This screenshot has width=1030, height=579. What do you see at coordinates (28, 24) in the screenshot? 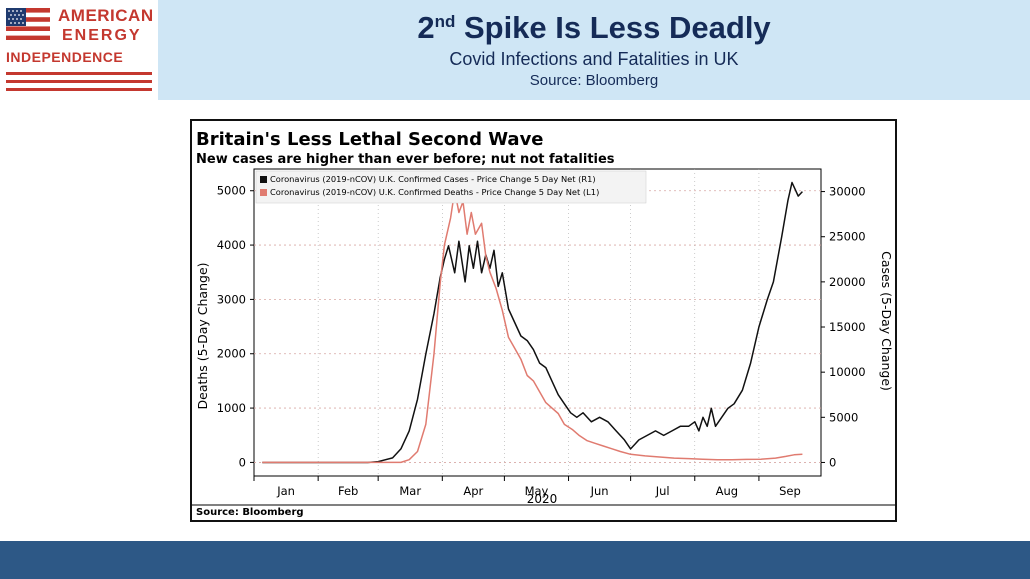
I see `us-flag-icon` at bounding box center [28, 24].